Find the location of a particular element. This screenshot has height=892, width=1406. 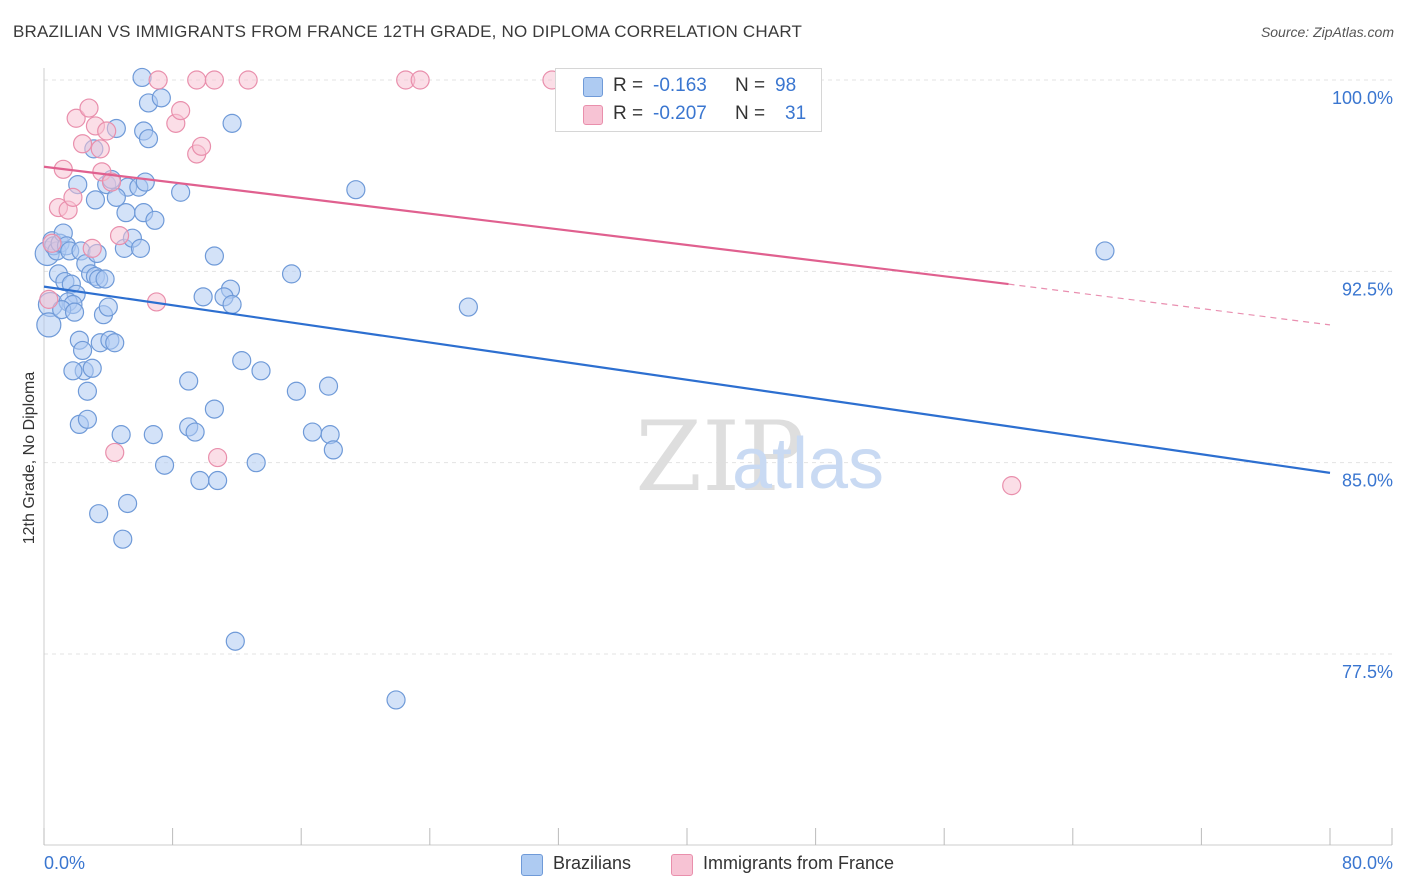

y-tick-label: 100.0% is located at coordinates (1362, 98).